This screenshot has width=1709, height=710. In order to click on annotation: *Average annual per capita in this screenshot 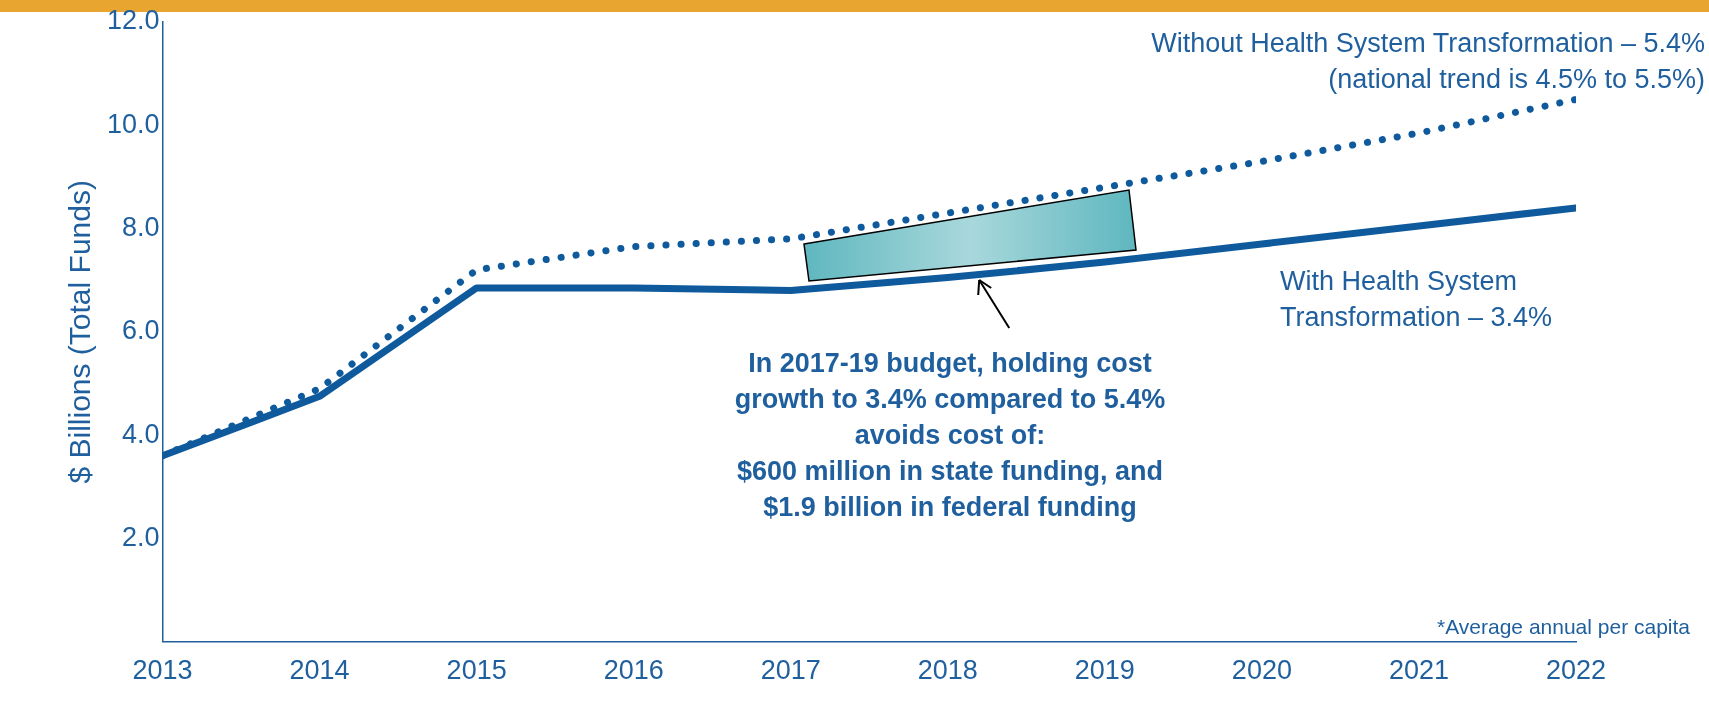, I will do `click(1564, 626)`.